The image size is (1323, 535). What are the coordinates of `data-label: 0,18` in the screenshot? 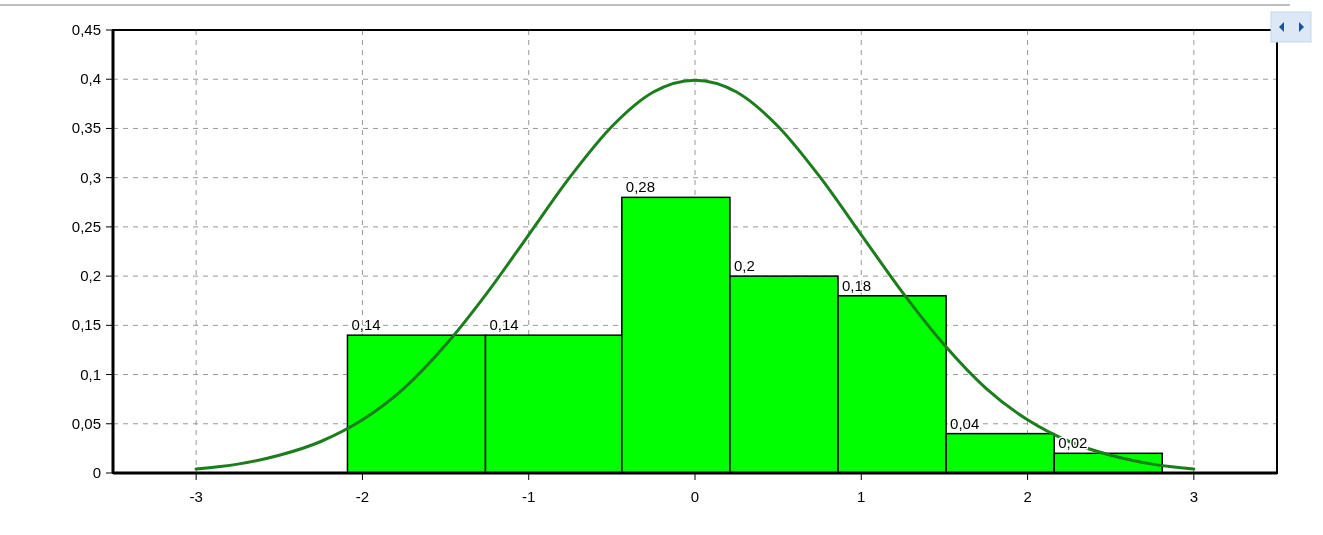 It's located at (857, 285).